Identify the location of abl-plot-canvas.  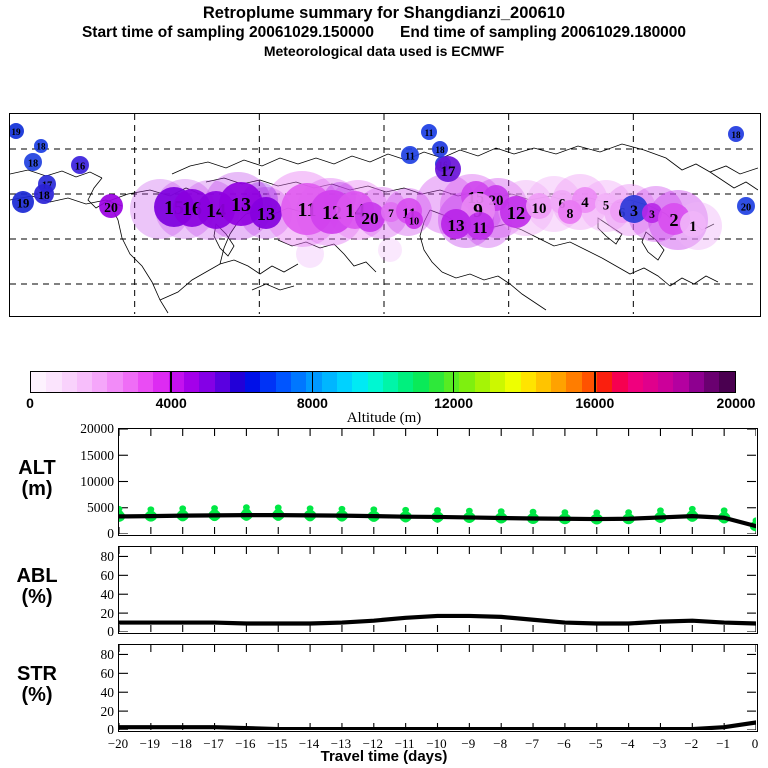
(437, 589).